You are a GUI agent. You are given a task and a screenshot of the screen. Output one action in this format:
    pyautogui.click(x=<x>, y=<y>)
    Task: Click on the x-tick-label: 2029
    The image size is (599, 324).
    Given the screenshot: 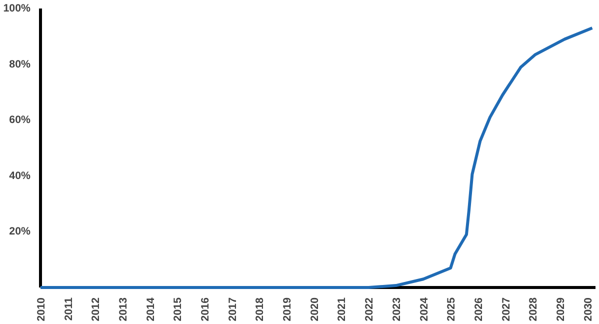 What is the action you would take?
    pyautogui.click(x=560, y=309)
    